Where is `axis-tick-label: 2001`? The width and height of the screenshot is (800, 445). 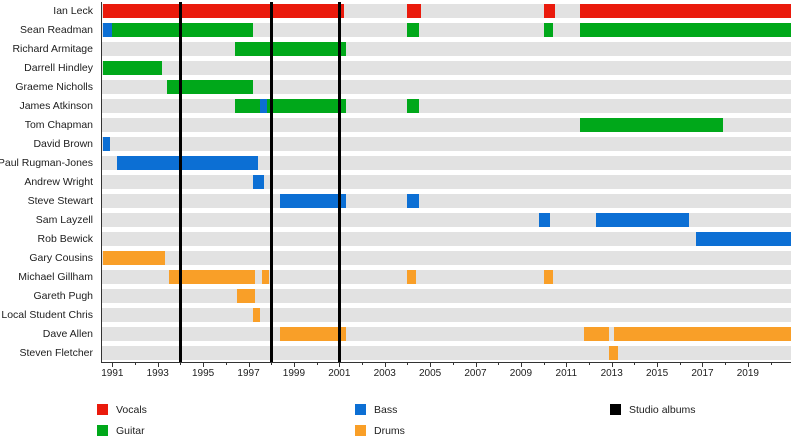 axis-tick-label: 2001 is located at coordinates (339, 373).